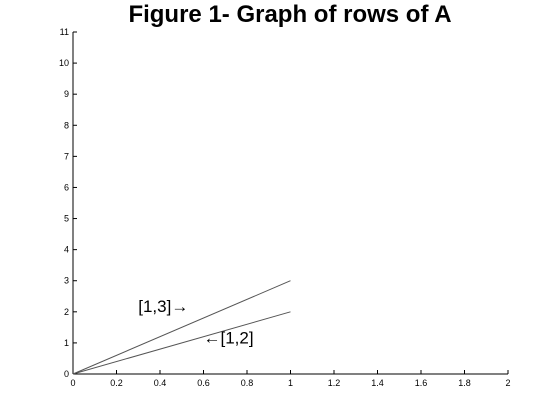  What do you see at coordinates (289, 14) in the screenshot?
I see `chart-title: Figure 1- Graph of rows of A` at bounding box center [289, 14].